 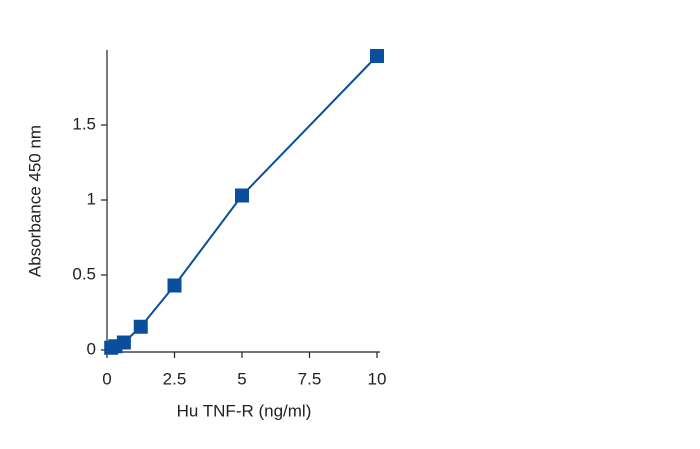 What do you see at coordinates (91, 348) in the screenshot?
I see `y-tick-label: 0` at bounding box center [91, 348].